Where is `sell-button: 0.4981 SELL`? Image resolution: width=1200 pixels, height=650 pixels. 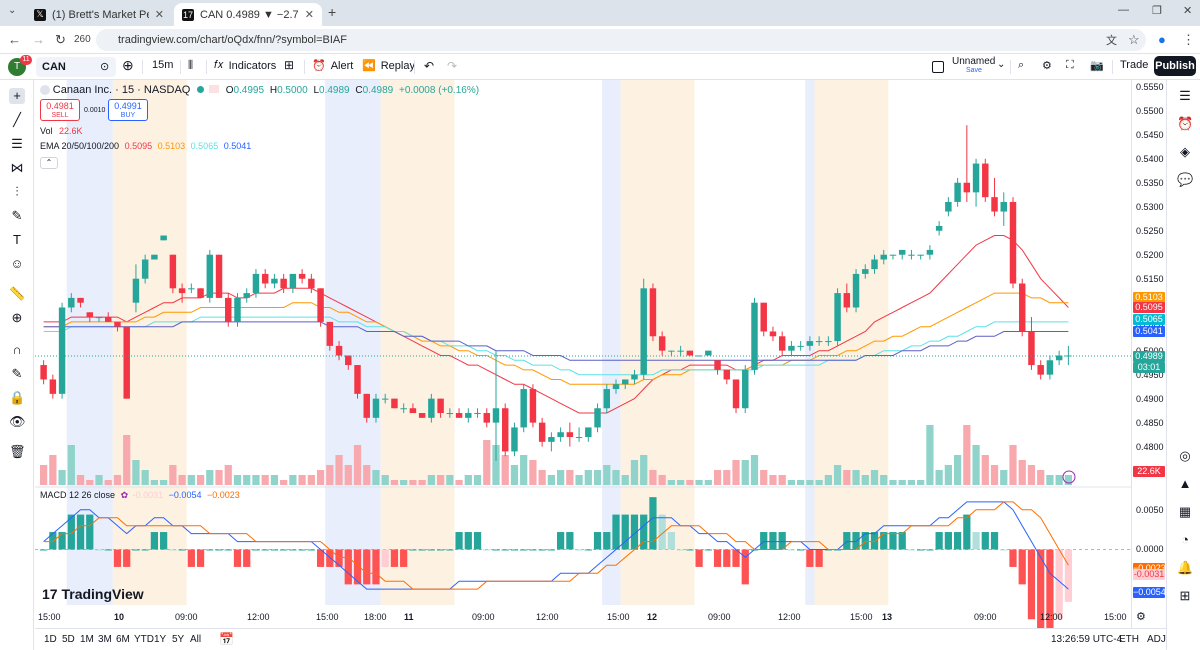
sell-button: 0.4981 SELL is located at coordinates (60, 110).